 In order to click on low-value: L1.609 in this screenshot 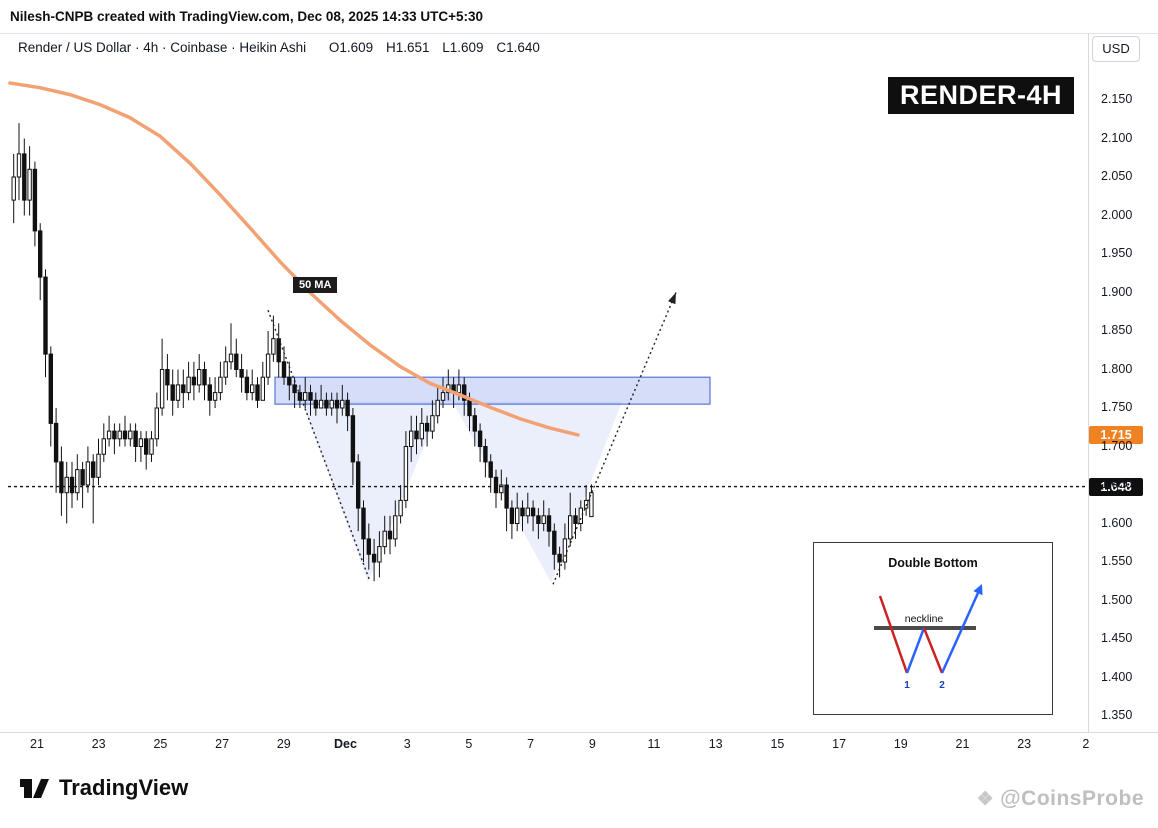, I will do `click(463, 47)`.